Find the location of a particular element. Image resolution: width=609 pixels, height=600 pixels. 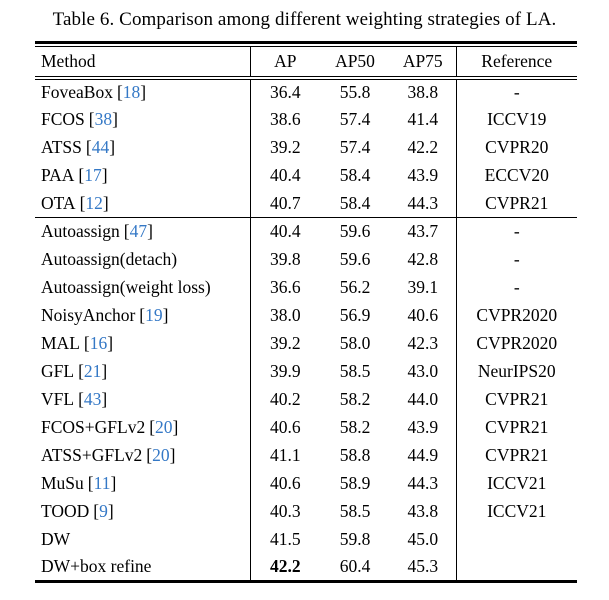

table-row: MAL [16] 39.2 58.0 42.3 CVPR2020 is located at coordinates (306, 343).